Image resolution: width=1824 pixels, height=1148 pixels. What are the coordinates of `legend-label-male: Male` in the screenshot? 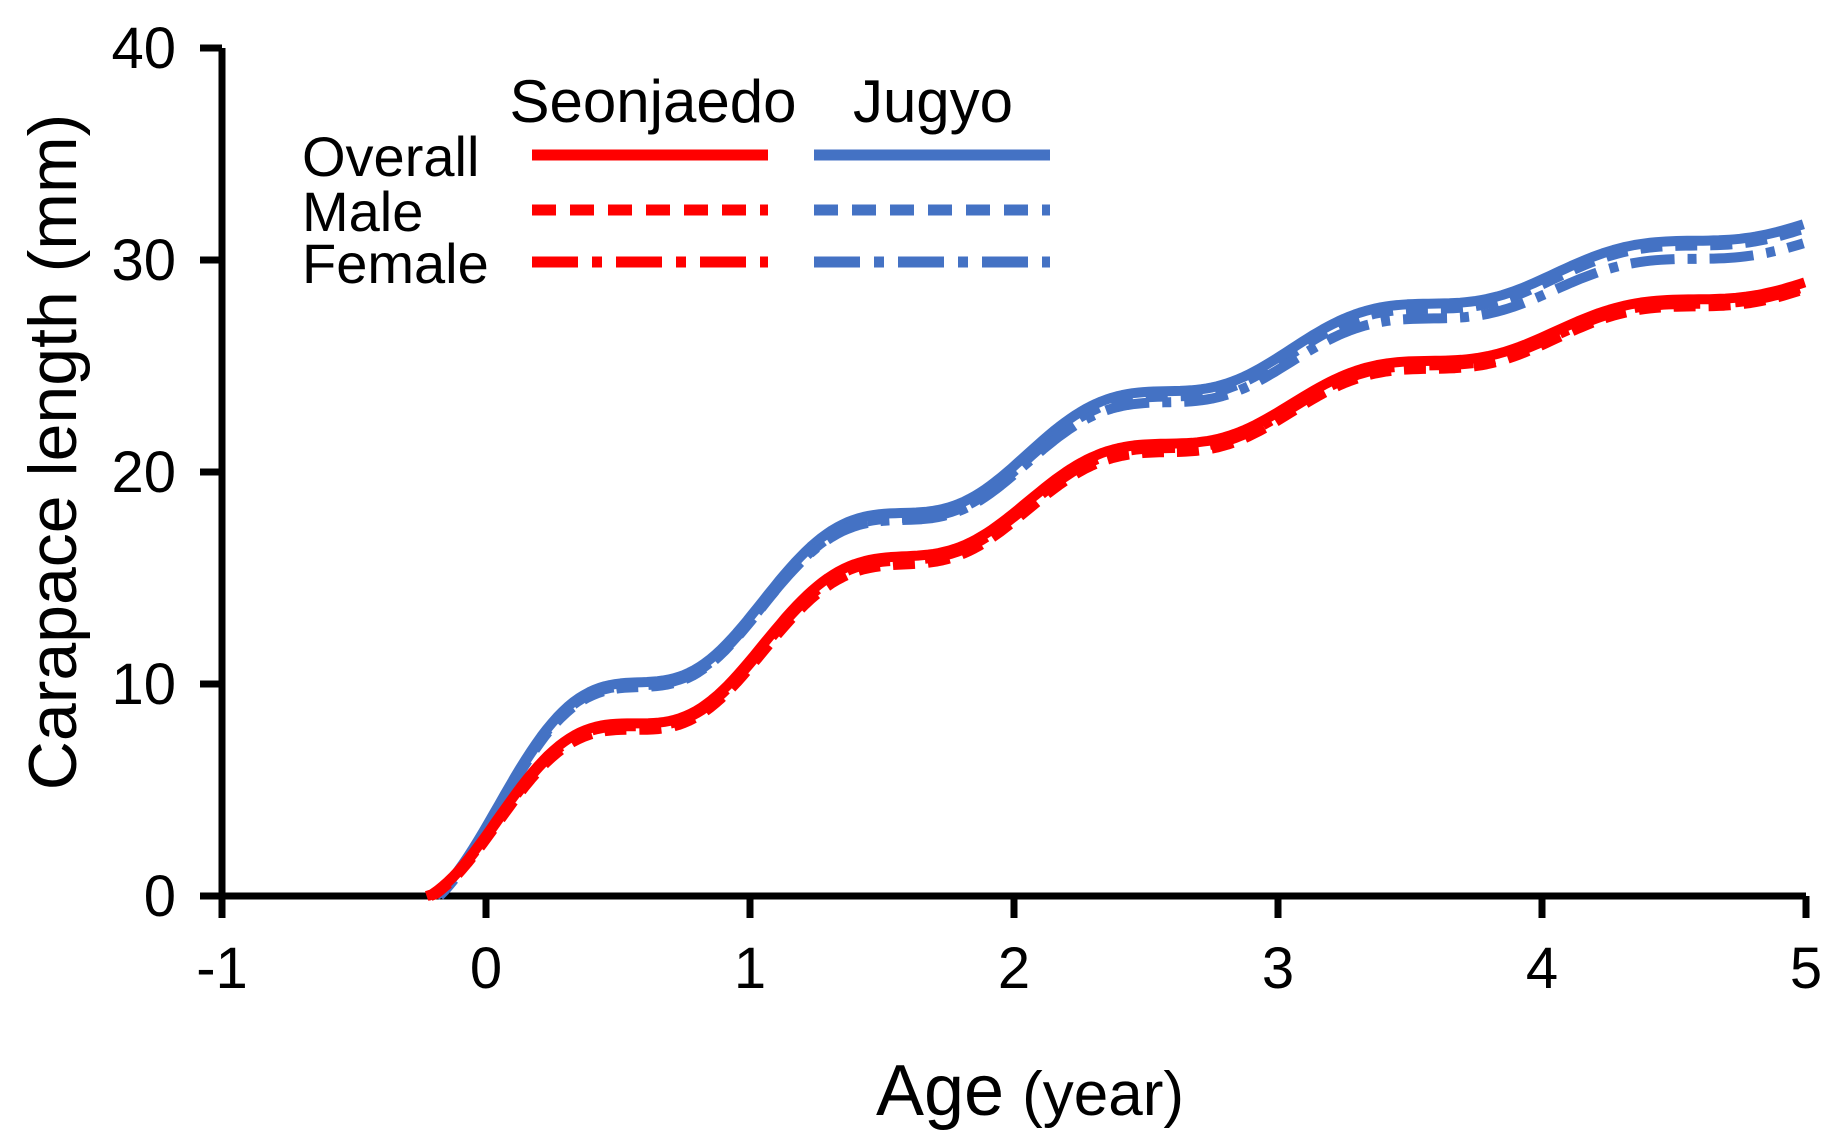 It's located at (362, 211).